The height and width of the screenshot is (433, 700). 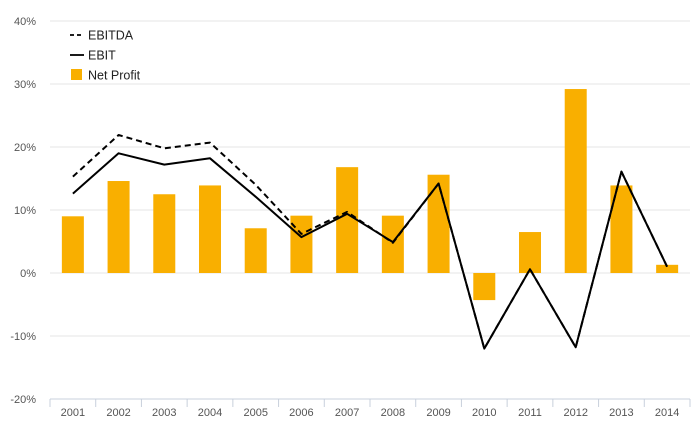 What do you see at coordinates (25, 148) in the screenshot?
I see `y-tick-label: 20%` at bounding box center [25, 148].